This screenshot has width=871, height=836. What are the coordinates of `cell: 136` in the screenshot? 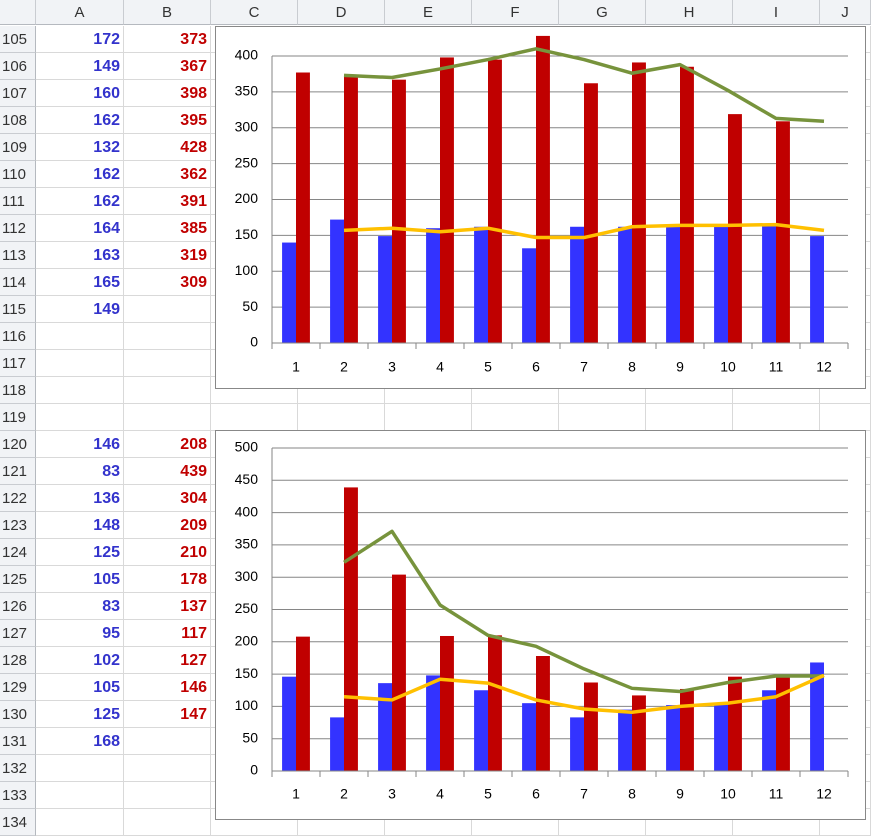 It's located at (80, 498).